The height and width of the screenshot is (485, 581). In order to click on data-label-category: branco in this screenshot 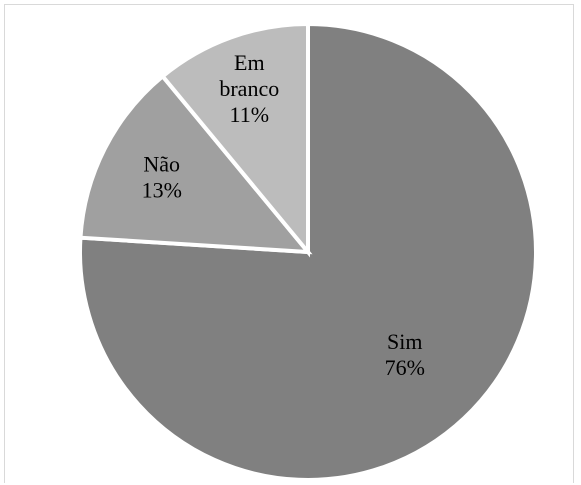, I will do `click(249, 88)`.